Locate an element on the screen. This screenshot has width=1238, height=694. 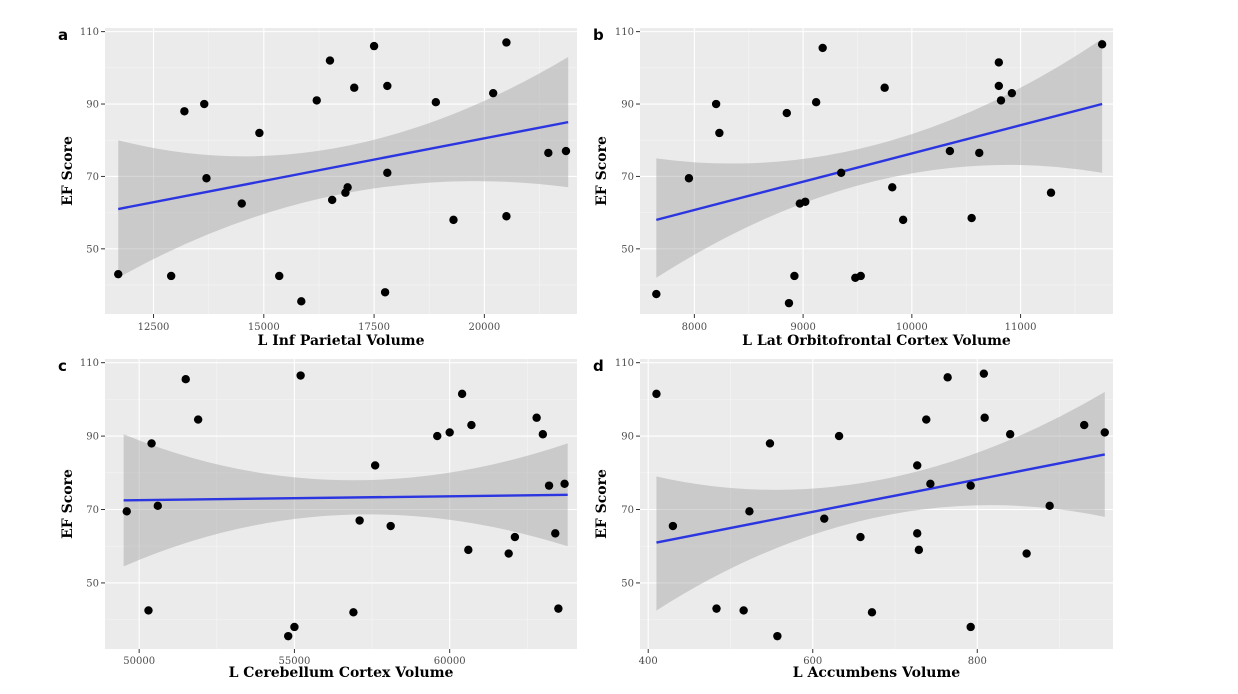
x-tick-label: 9000 is located at coordinates (802, 327).